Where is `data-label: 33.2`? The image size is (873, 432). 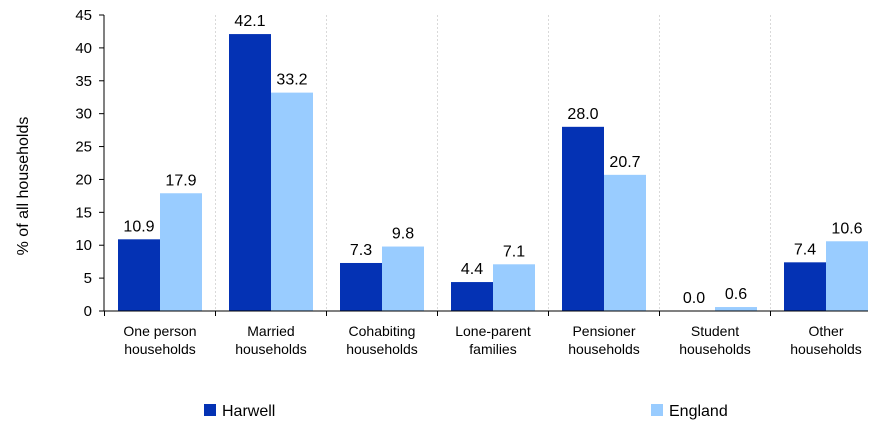
data-label: 33.2 is located at coordinates (291, 80).